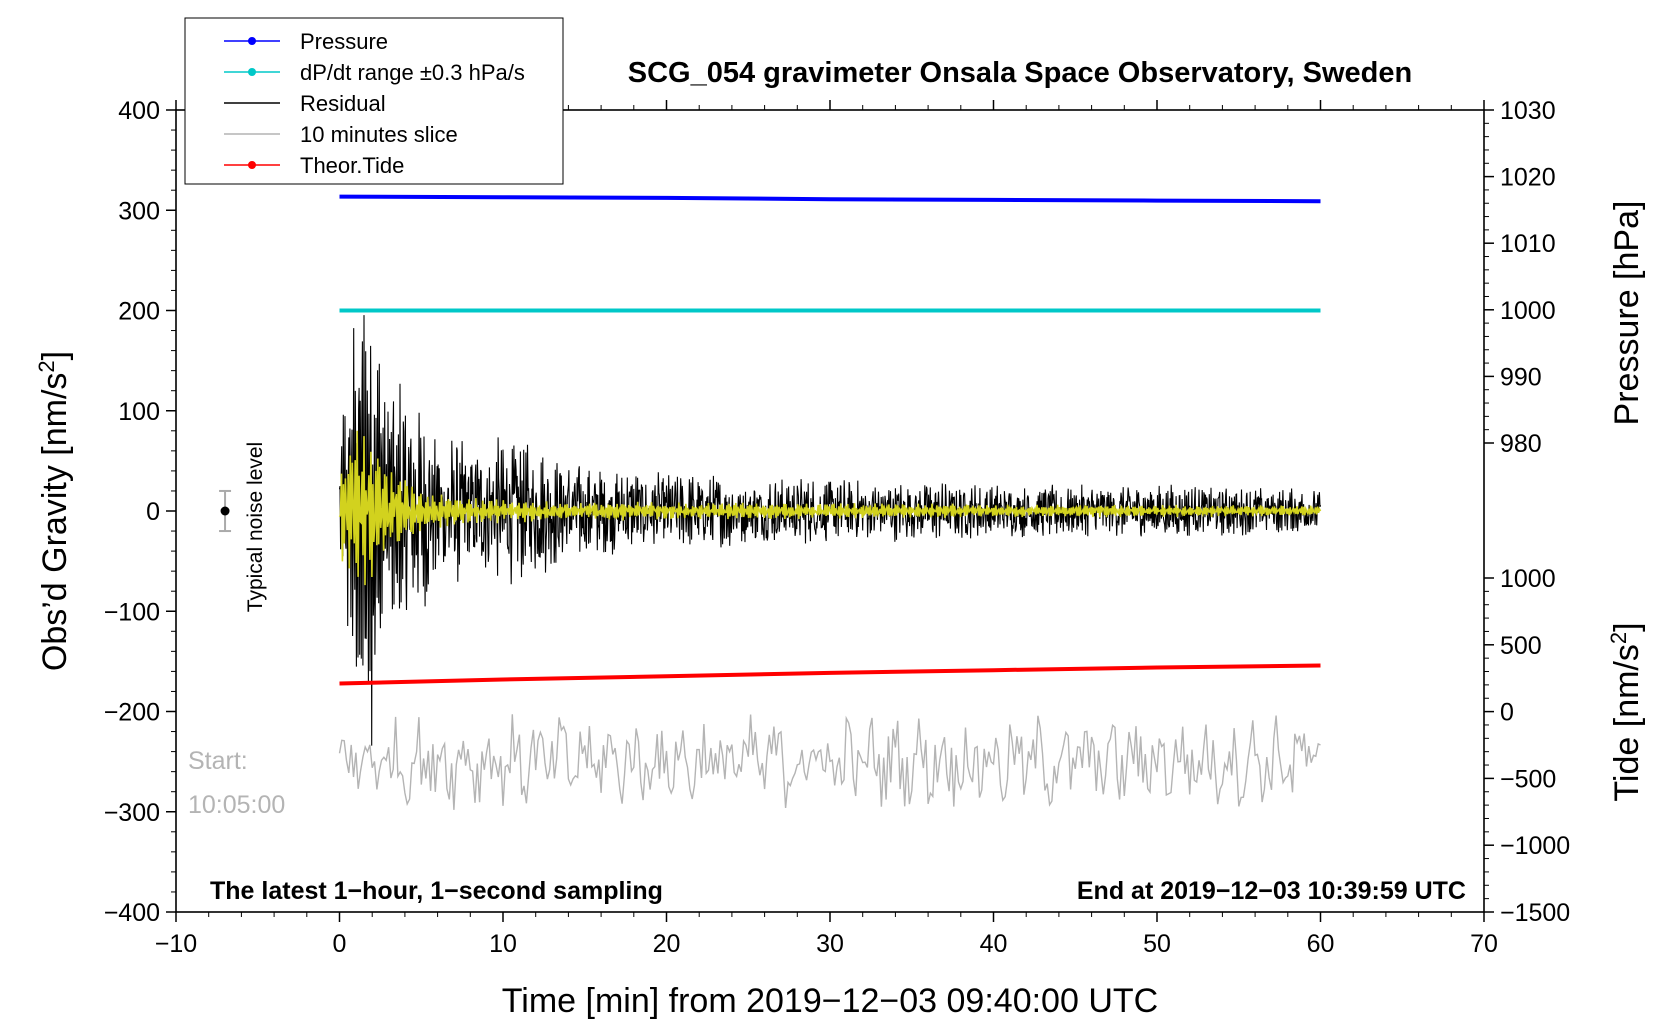 The height and width of the screenshot is (1020, 1676). I want to click on x-tick-label: 50, so click(1157, 944).